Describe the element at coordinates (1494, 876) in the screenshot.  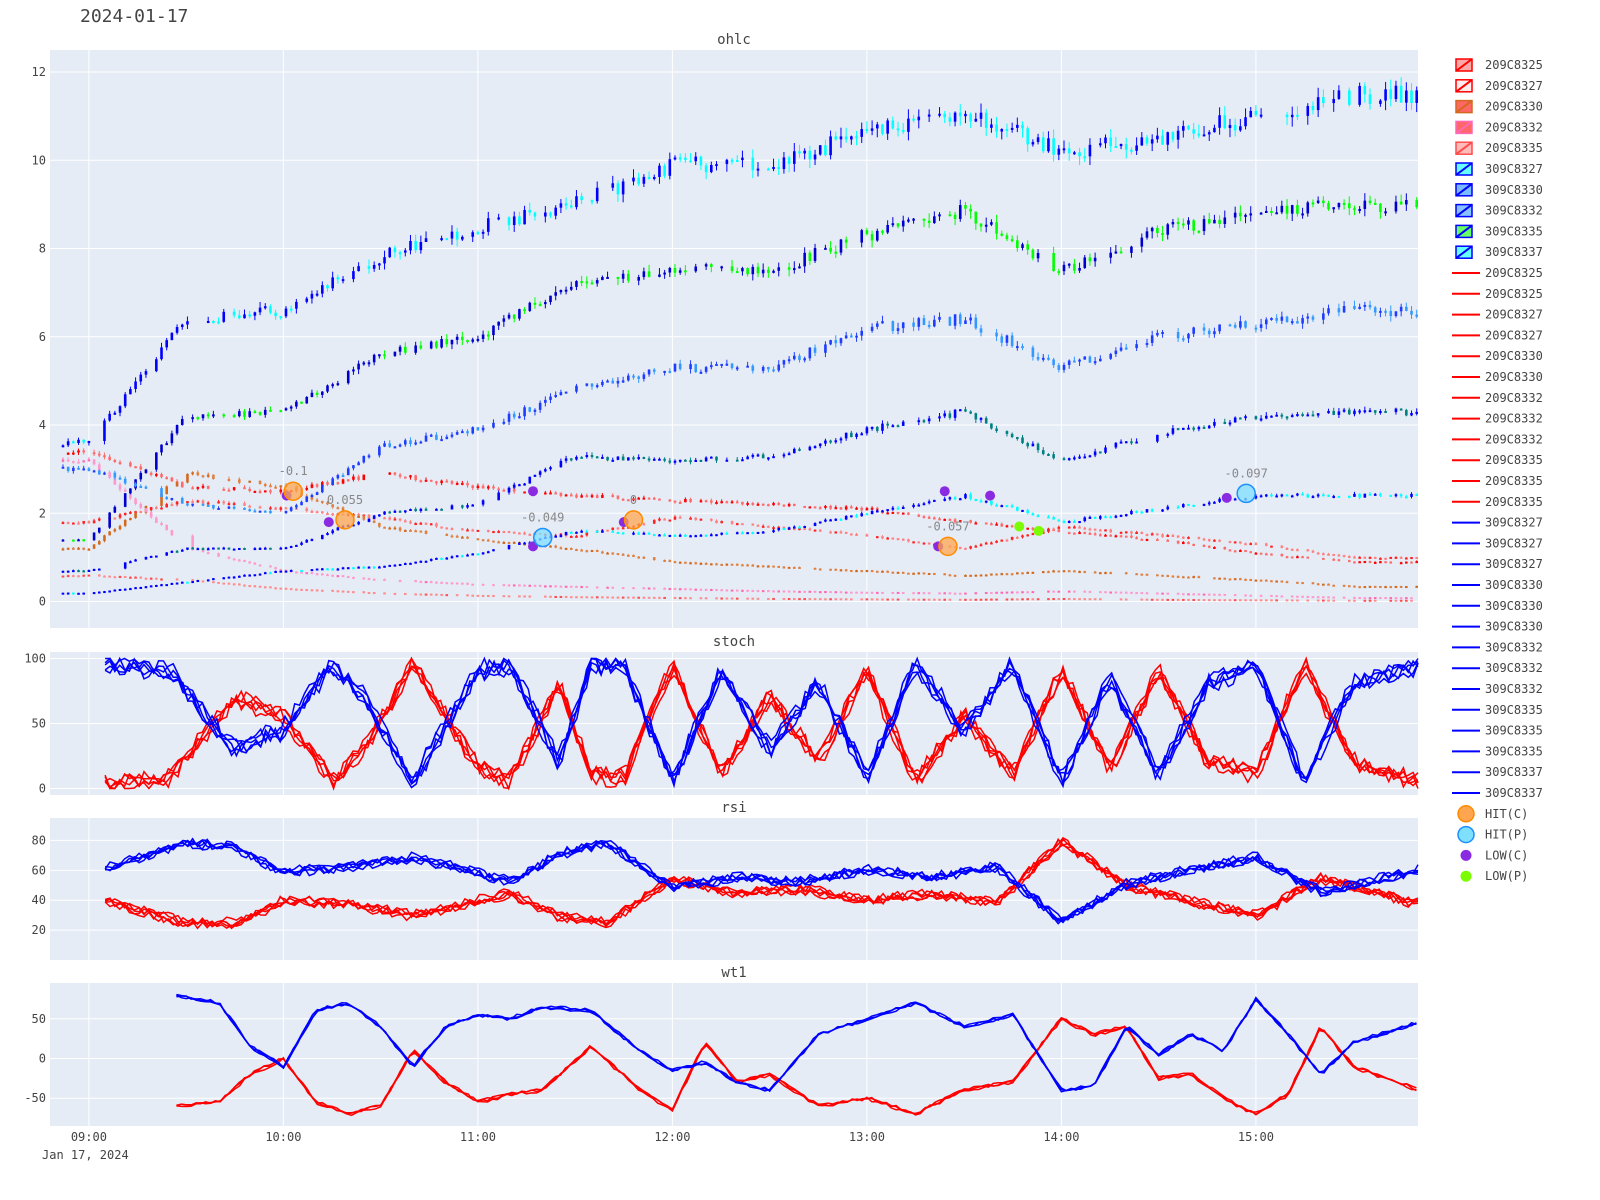
I see `legend-item-LOW(P): LOW(P)` at that location.